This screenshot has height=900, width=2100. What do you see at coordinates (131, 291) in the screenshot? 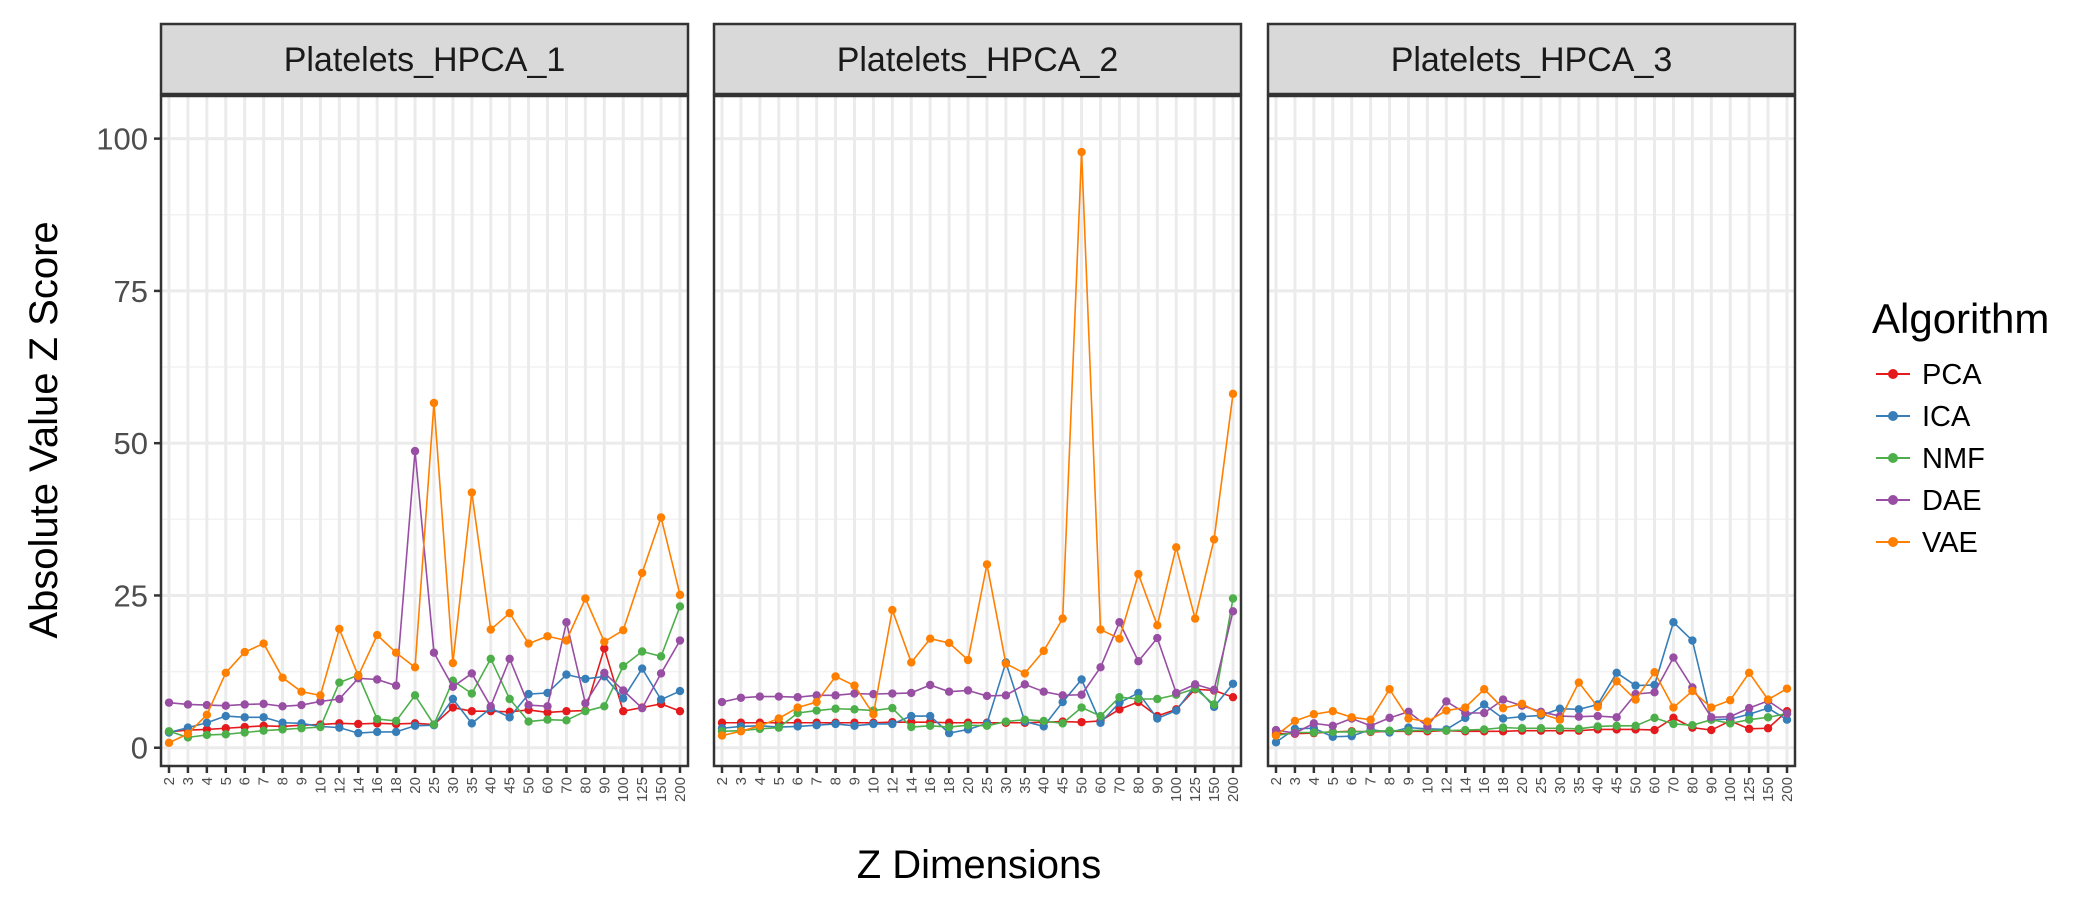
I see `y-tick-label: 75` at bounding box center [131, 291].